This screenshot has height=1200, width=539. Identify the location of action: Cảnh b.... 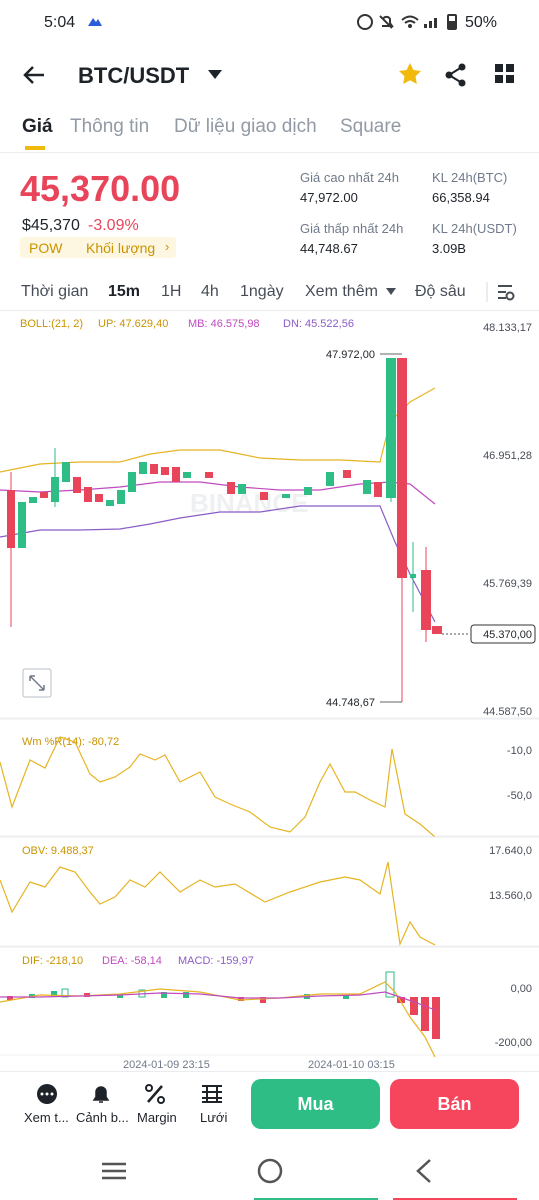
(102, 1117).